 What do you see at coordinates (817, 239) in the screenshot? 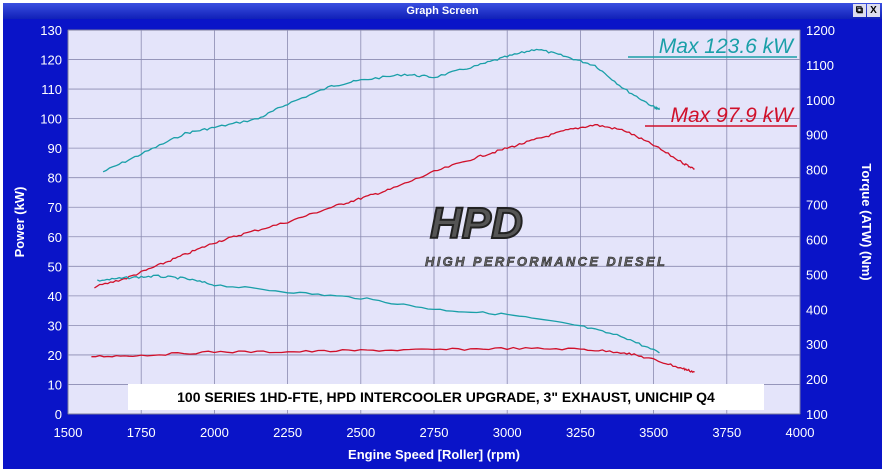
I see `y2-tick-label: 600` at bounding box center [817, 239].